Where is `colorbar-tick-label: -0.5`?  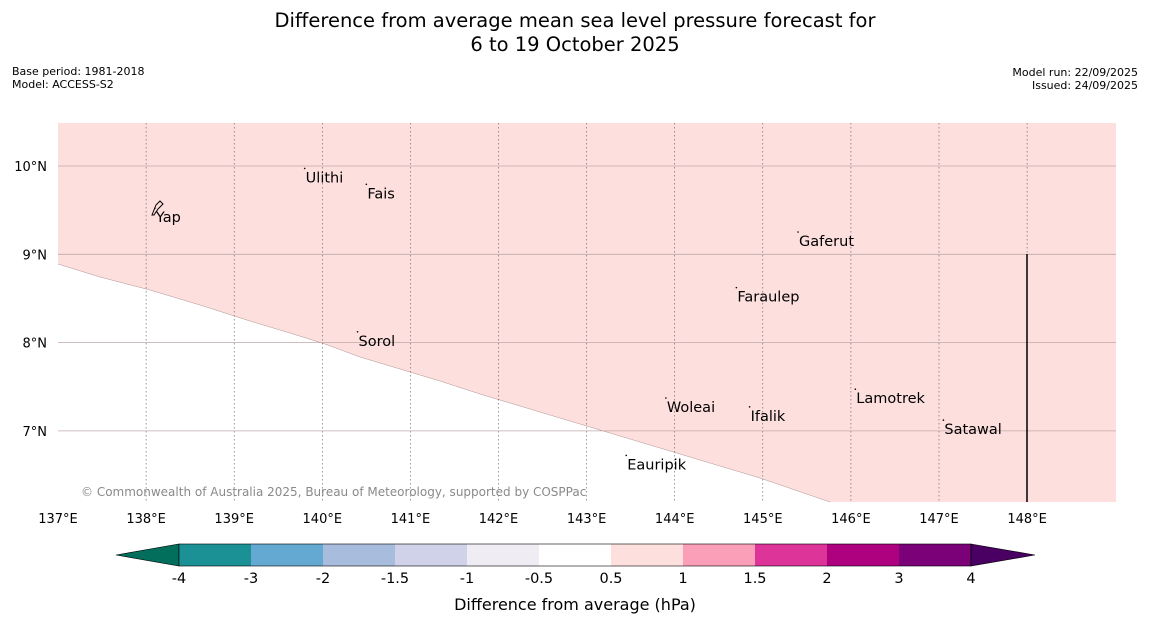 colorbar-tick-label: -0.5 is located at coordinates (539, 579).